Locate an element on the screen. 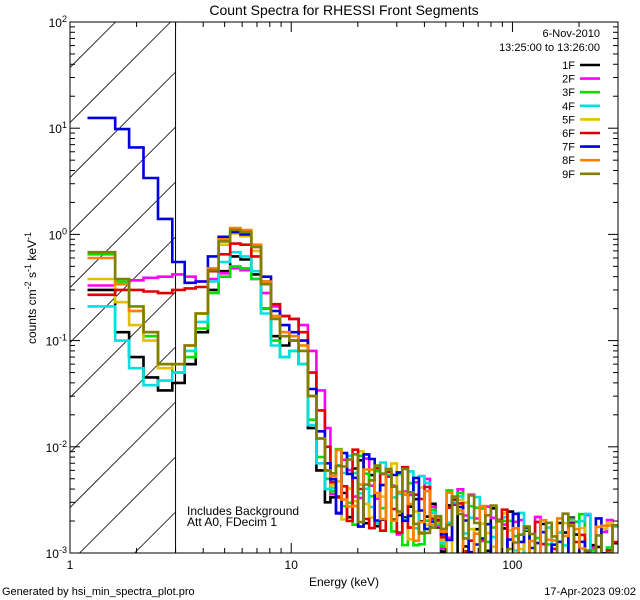 The width and height of the screenshot is (640, 600). footer-date: 17-Apr-2023 09:02 is located at coordinates (590, 592).